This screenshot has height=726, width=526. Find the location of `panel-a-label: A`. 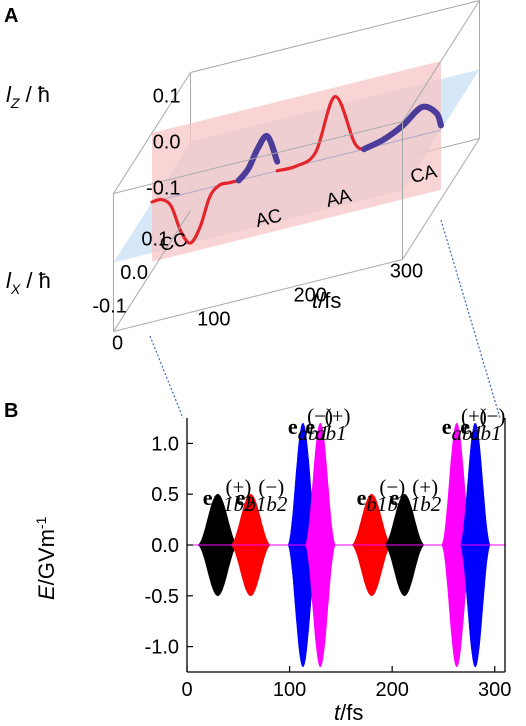

panel-a-label: A is located at coordinates (11, 16).